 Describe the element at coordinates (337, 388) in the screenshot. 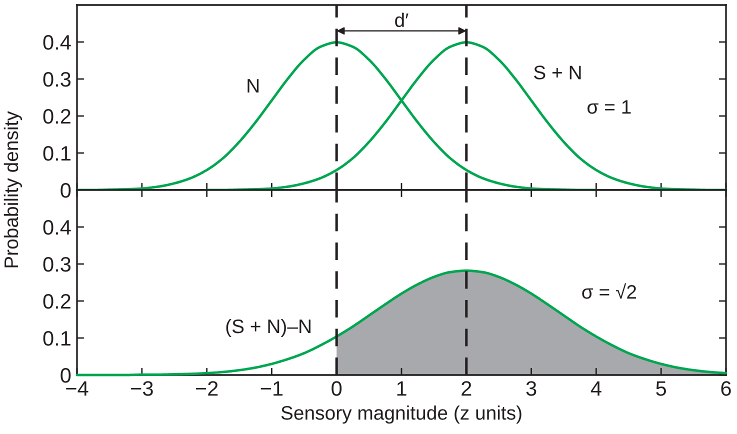

I see `x-tick-label: 0` at that location.